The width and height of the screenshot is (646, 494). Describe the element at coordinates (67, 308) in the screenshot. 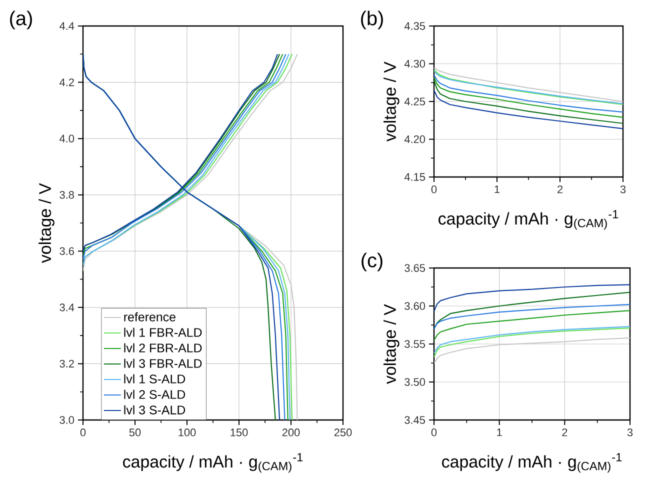

I see `y-tick-label: 3.4` at that location.